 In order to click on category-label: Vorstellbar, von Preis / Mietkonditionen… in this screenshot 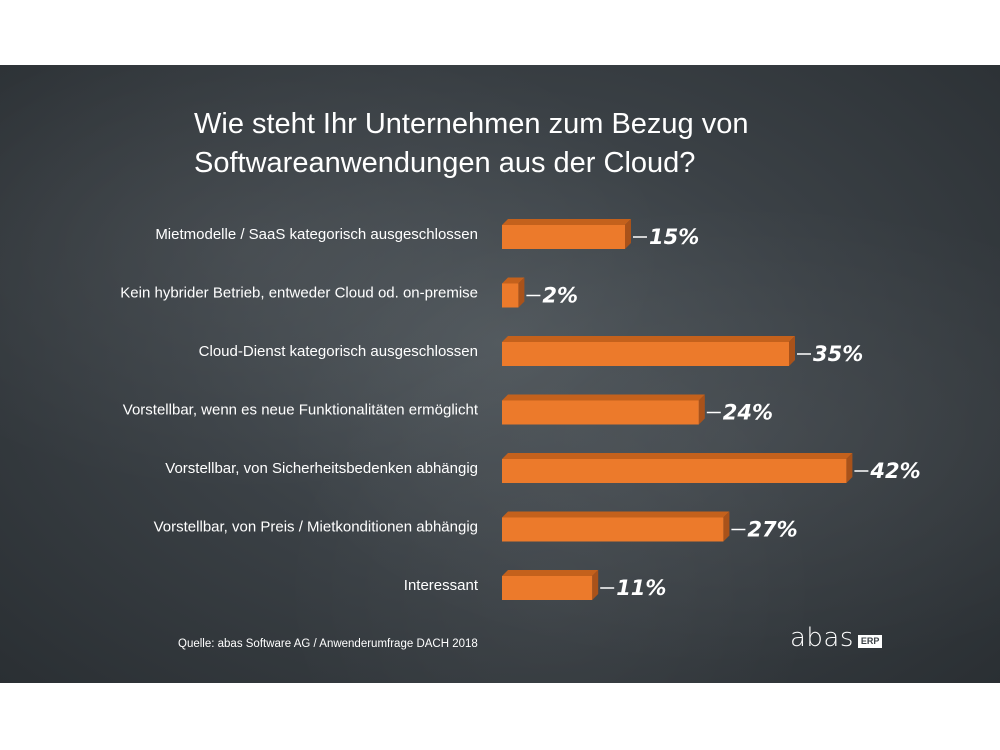, I will do `click(316, 526)`.